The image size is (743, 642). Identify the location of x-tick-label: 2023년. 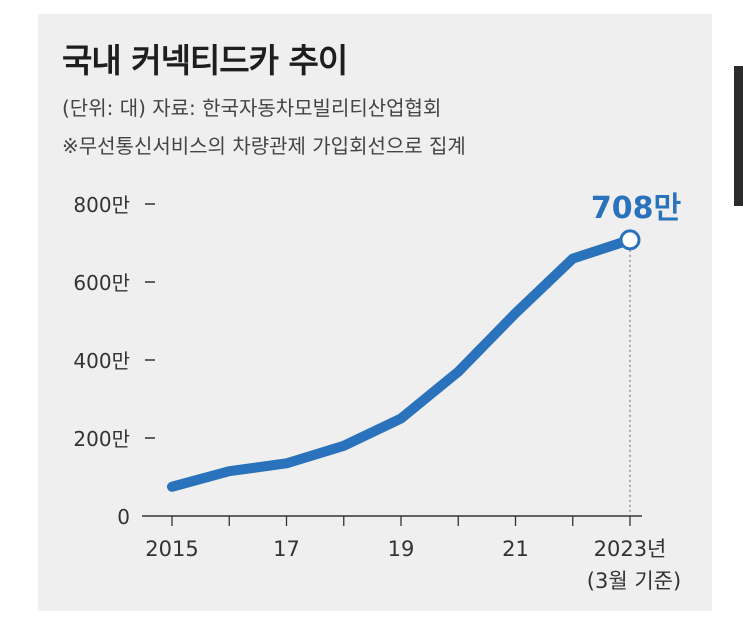
(630, 549).